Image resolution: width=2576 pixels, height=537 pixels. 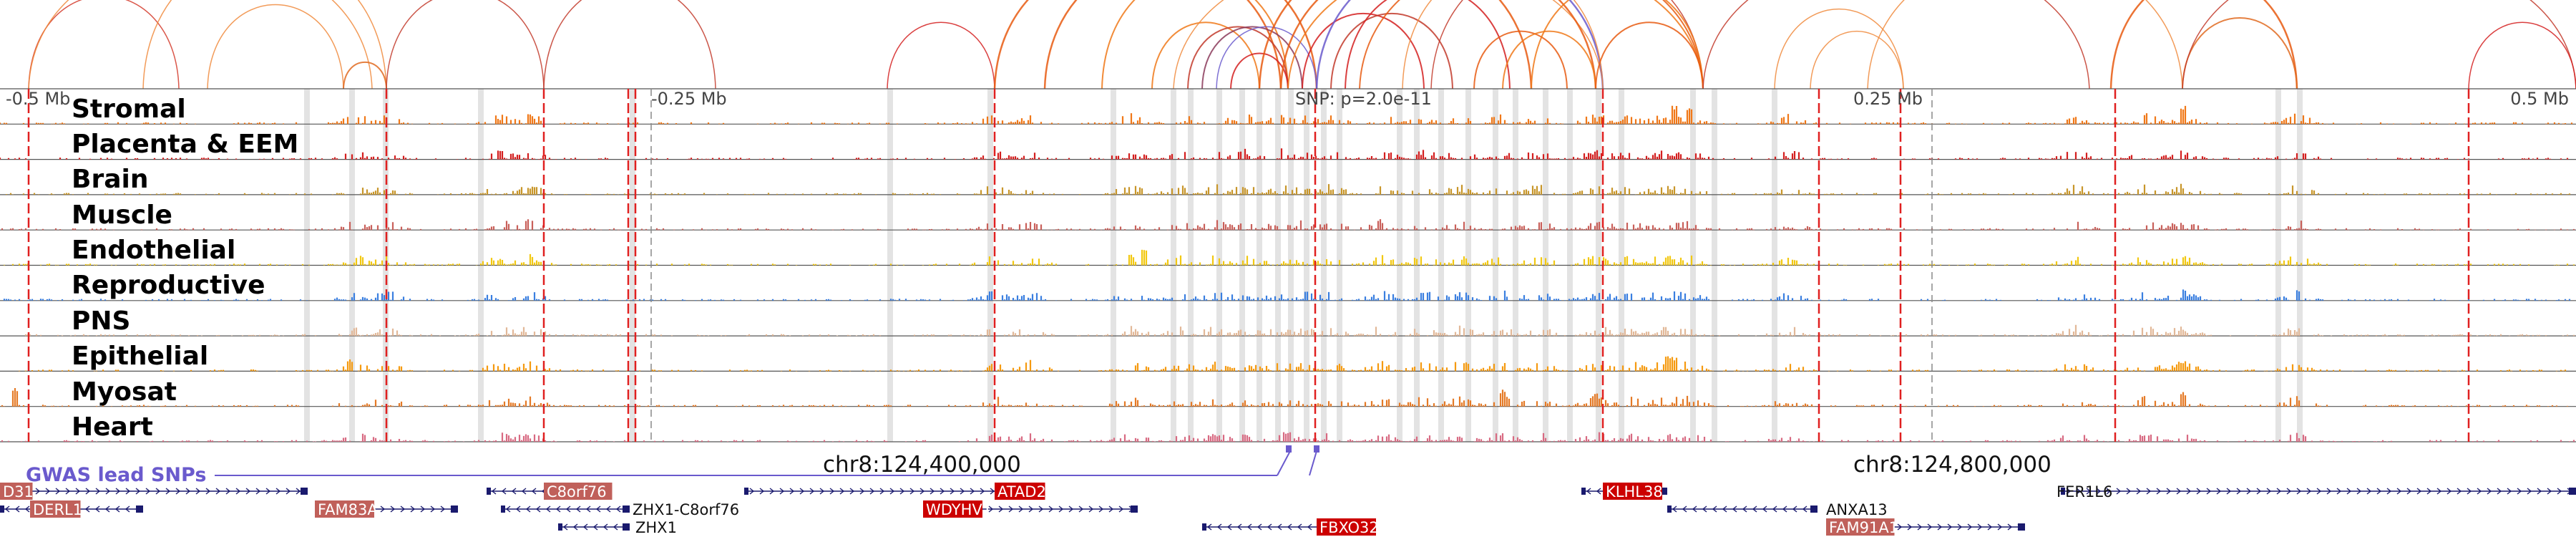 What do you see at coordinates (116, 475) in the screenshot?
I see `gwas-label: GWAS lead SNPs` at bounding box center [116, 475].